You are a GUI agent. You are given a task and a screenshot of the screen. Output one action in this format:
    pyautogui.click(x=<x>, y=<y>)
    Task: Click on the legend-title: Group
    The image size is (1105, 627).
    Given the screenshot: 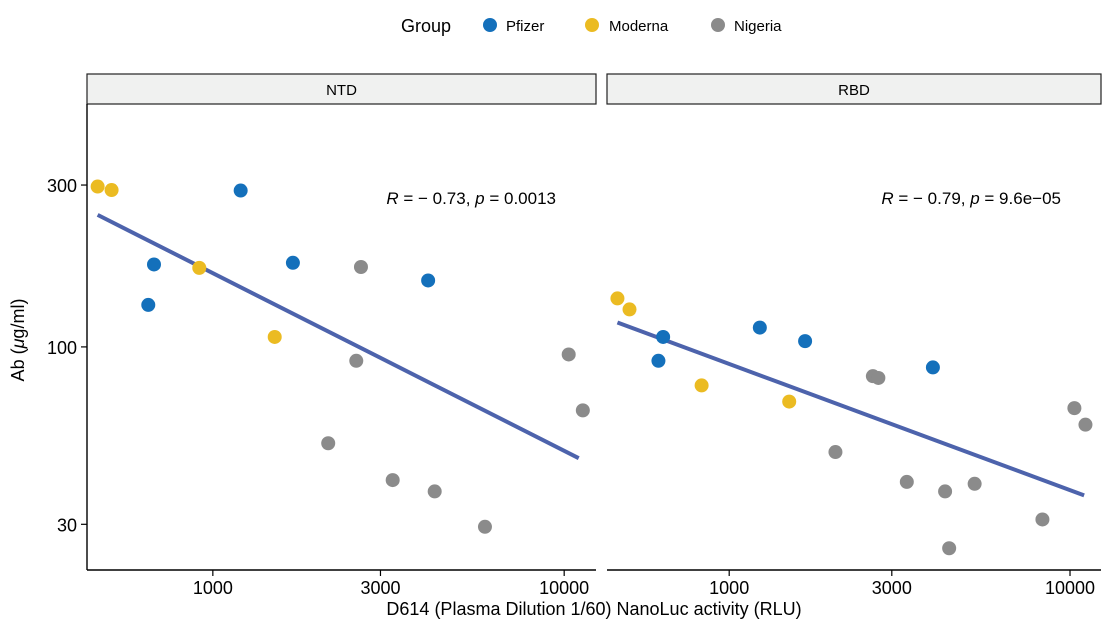 What is the action you would take?
    pyautogui.click(x=426, y=26)
    